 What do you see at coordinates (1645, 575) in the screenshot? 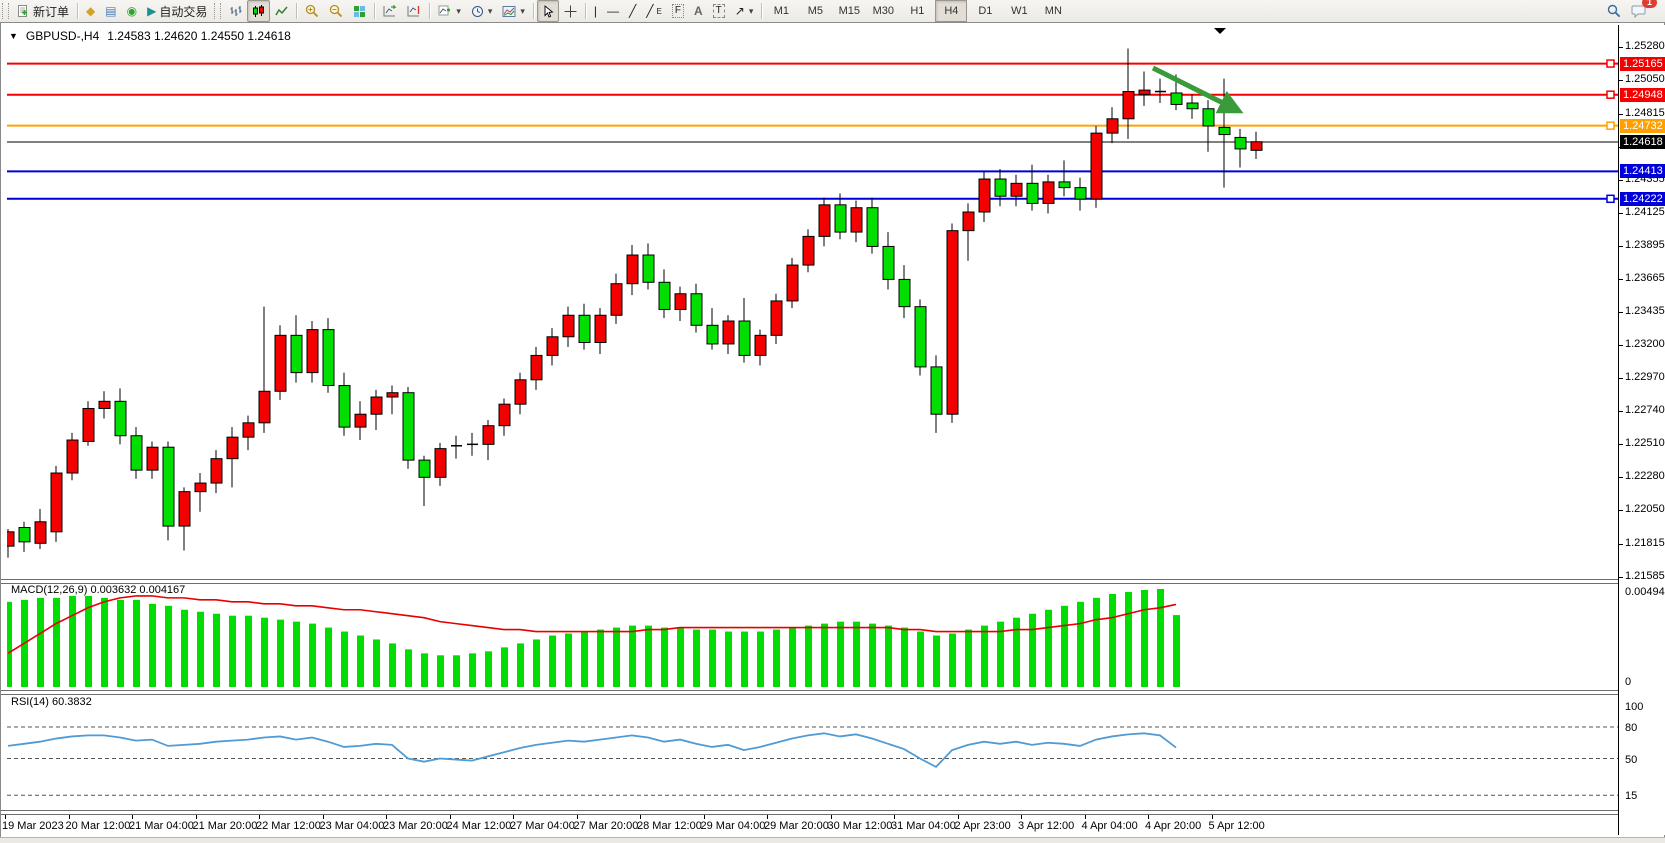
I see `y-axis-tick-label: 1.21585` at bounding box center [1645, 575].